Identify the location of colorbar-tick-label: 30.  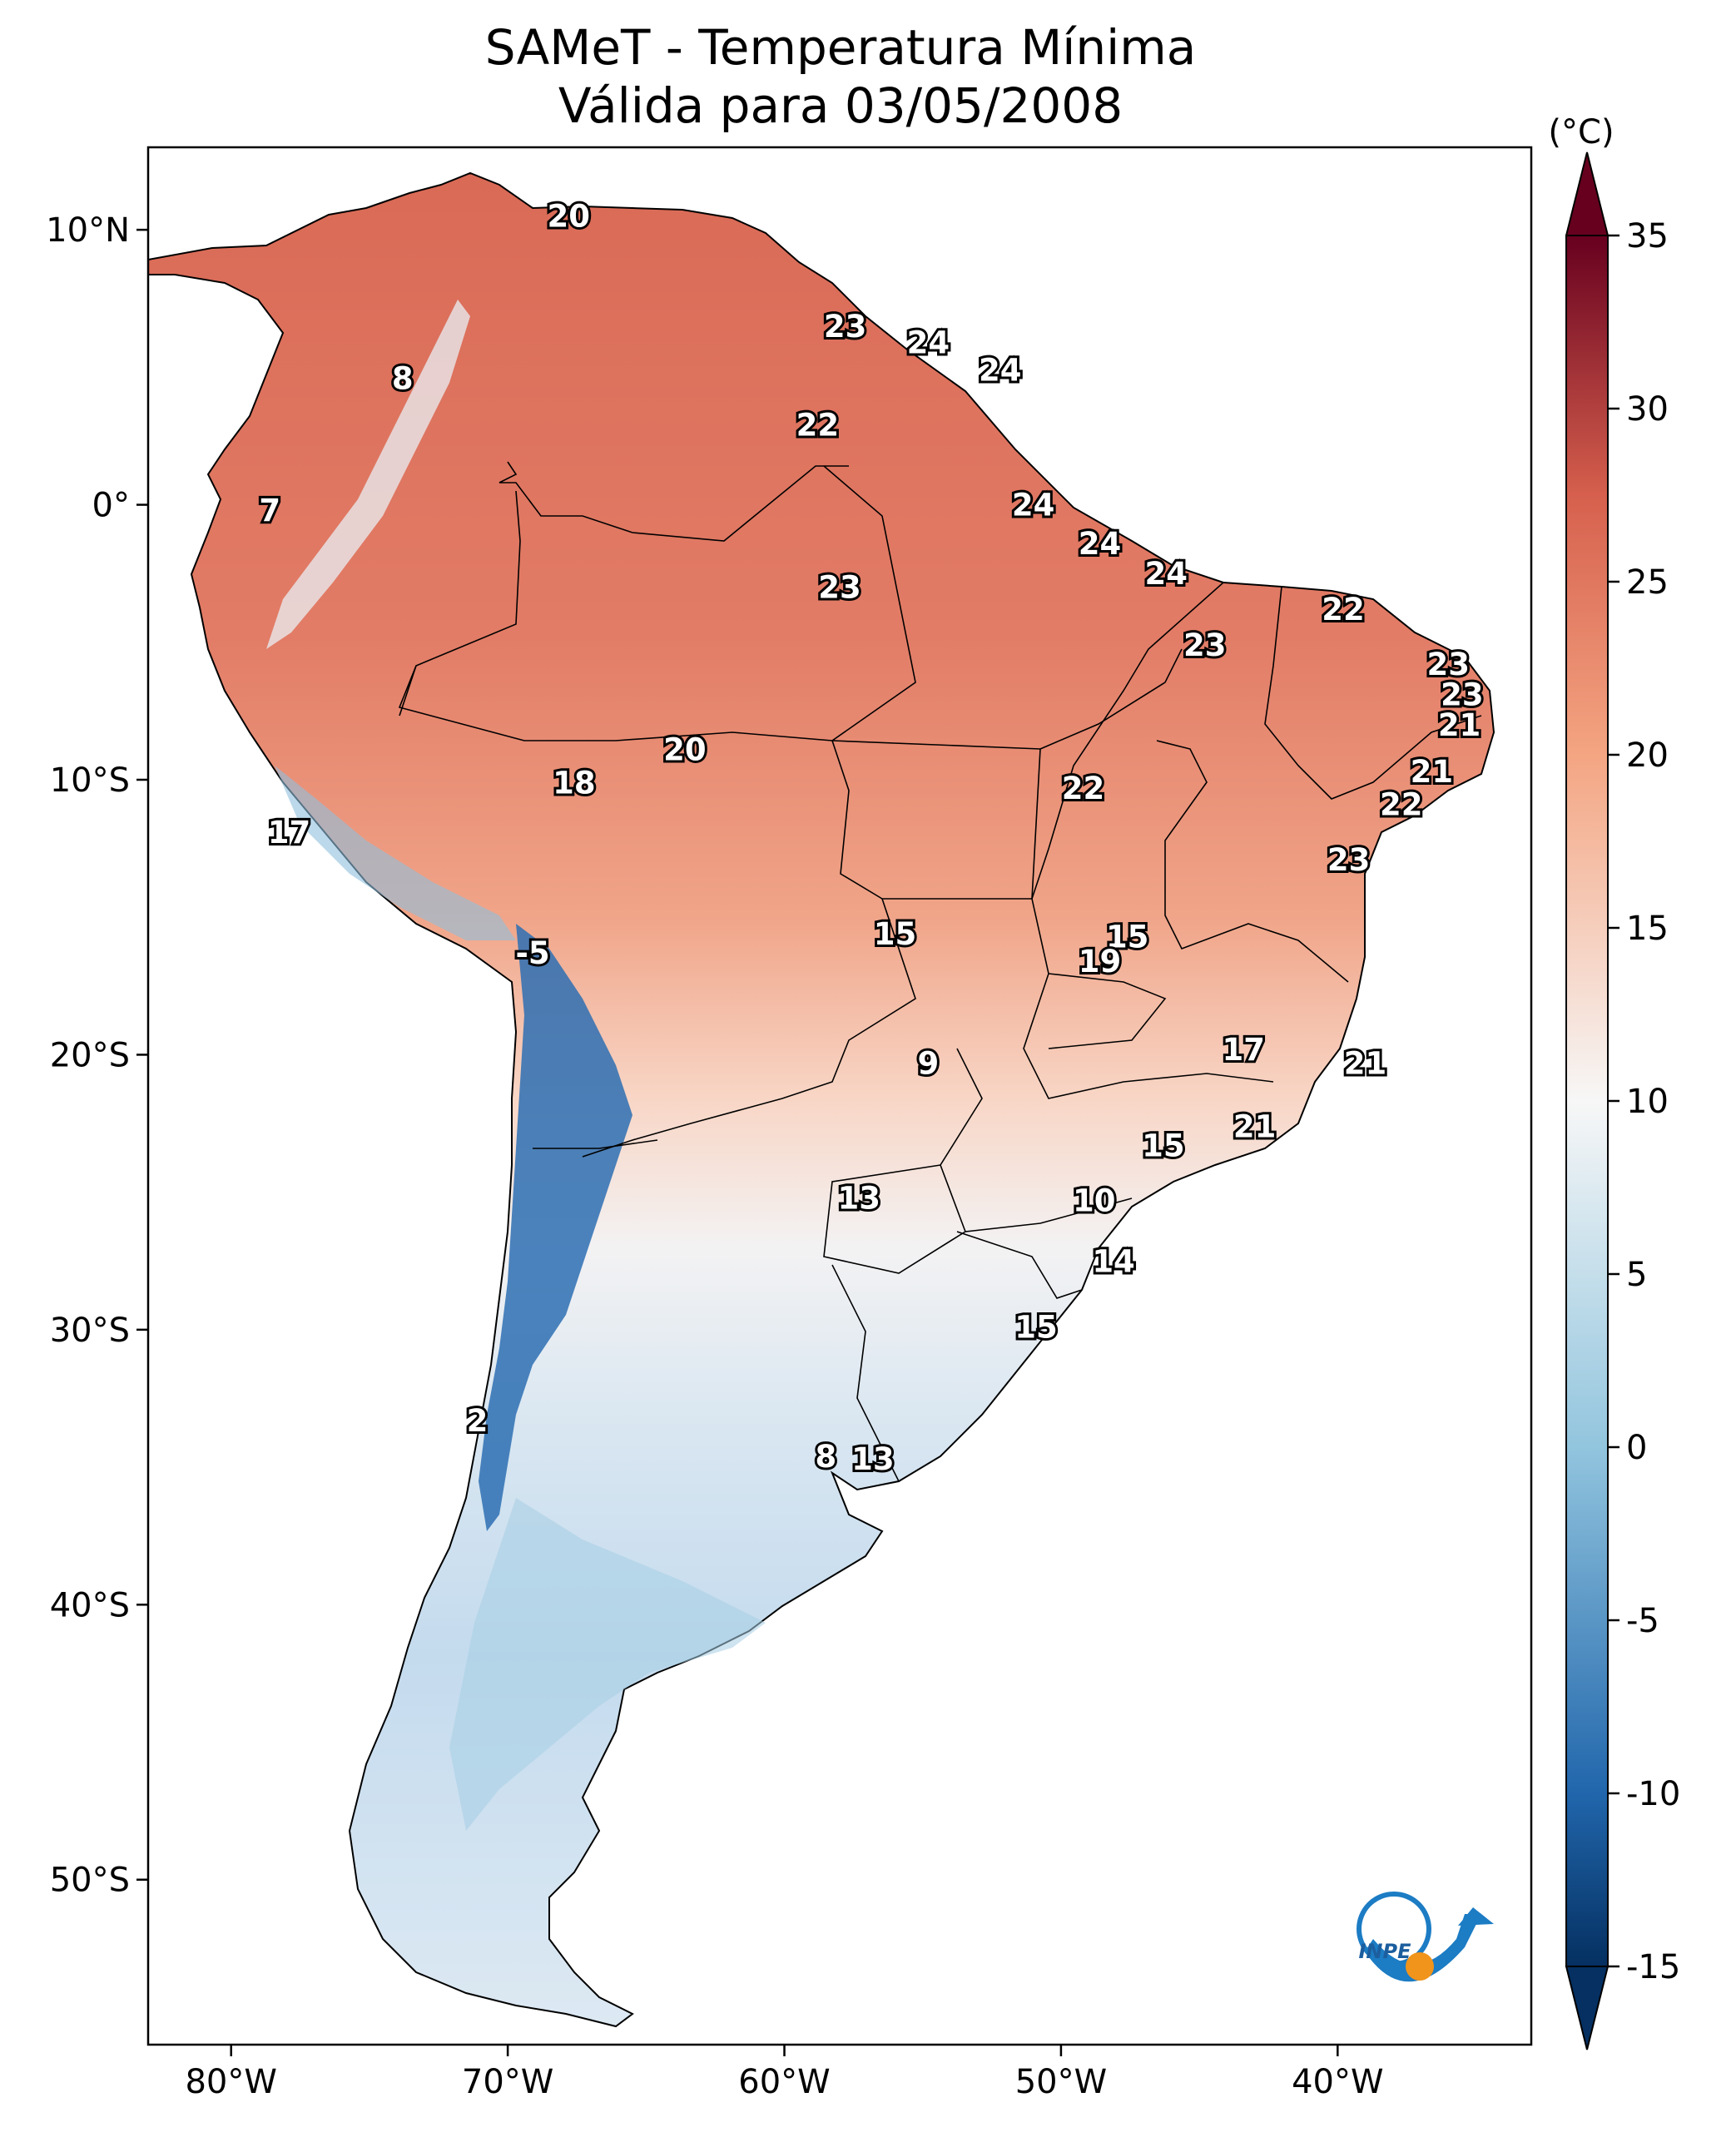
(1647, 409).